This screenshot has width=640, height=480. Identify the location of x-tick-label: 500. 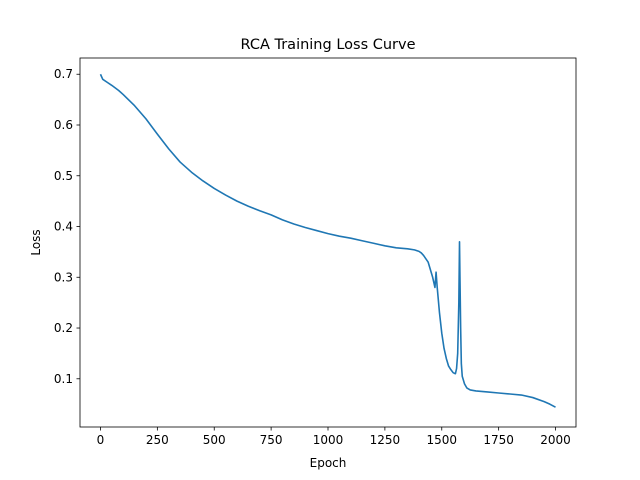
(214, 440).